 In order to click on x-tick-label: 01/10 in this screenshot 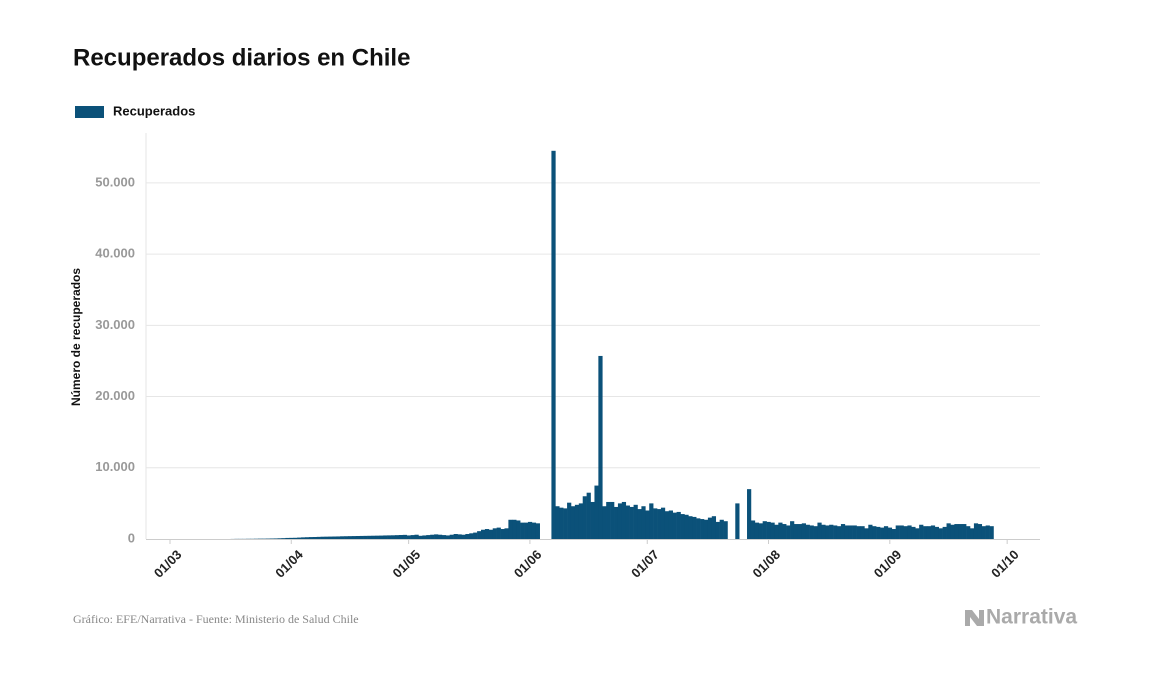, I will do `click(1005, 564)`.